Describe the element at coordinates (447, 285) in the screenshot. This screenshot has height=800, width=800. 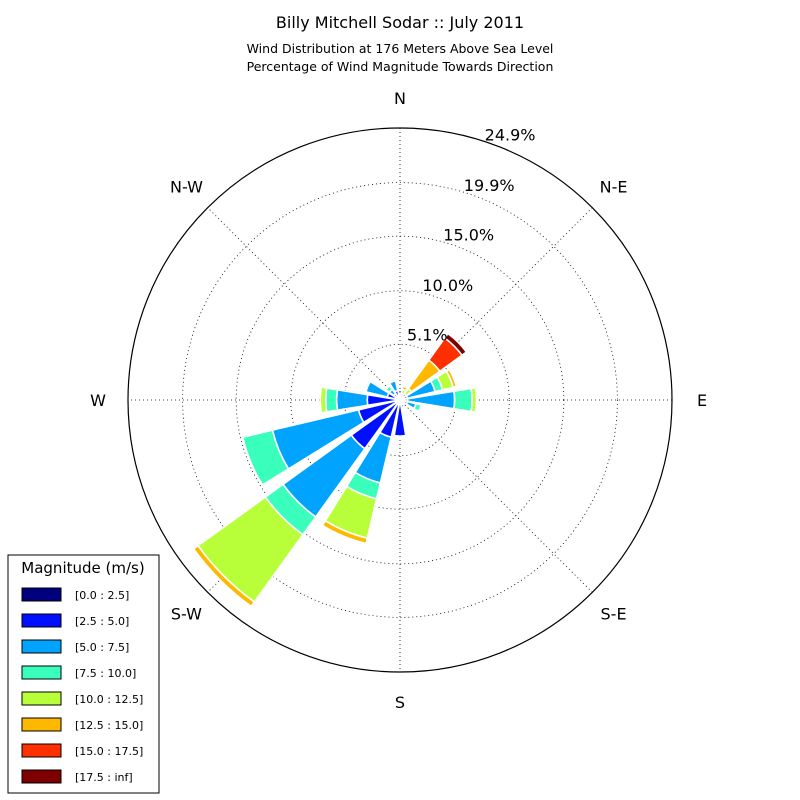
I see `ring-label-2: 10.0%` at that location.